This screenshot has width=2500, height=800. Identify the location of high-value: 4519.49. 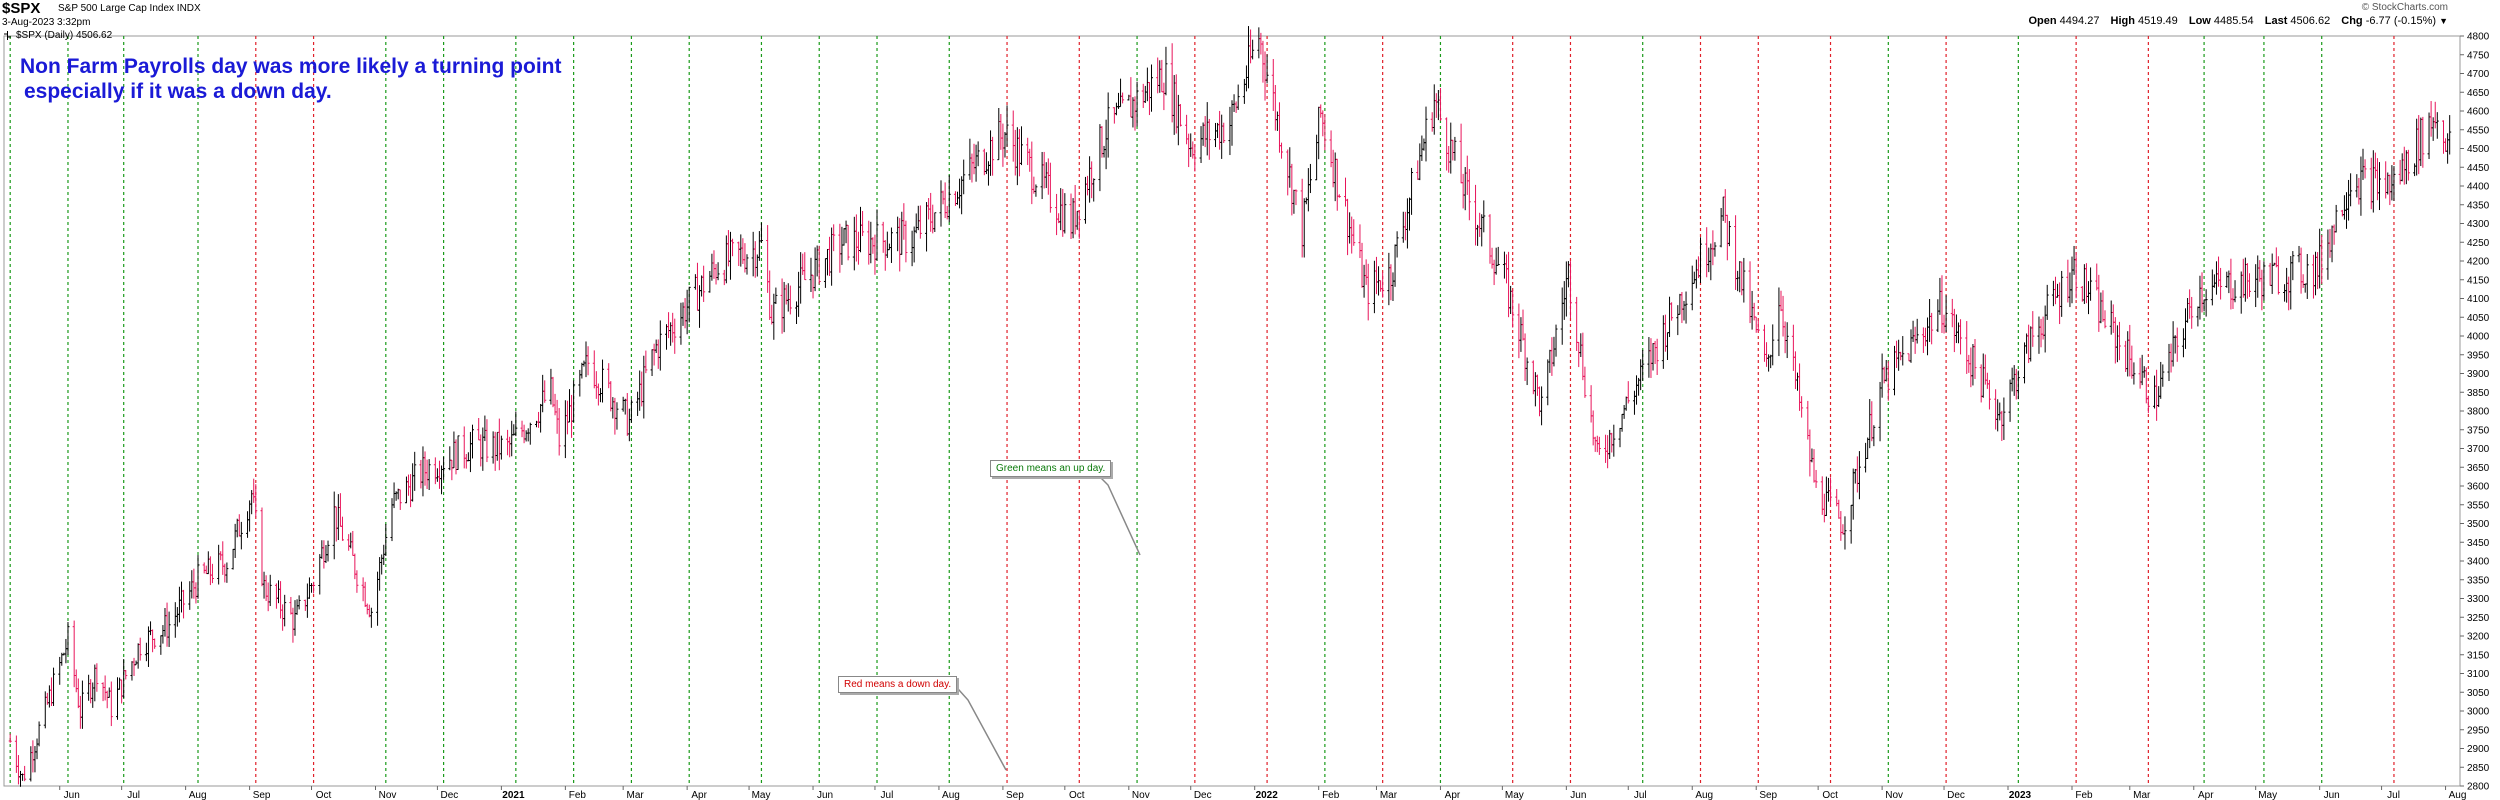
(2158, 21).